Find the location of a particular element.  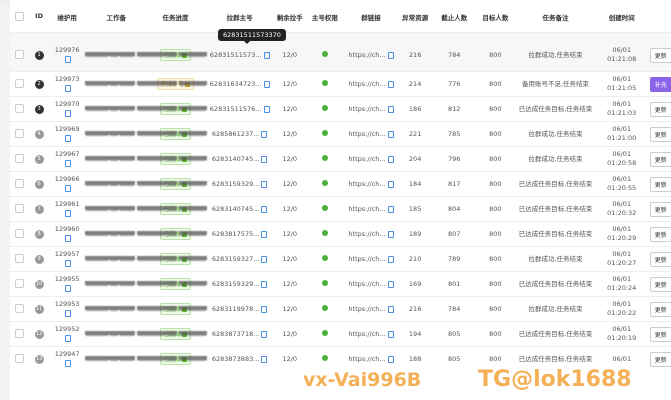

created-date: 06/01 is located at coordinates (622, 154).